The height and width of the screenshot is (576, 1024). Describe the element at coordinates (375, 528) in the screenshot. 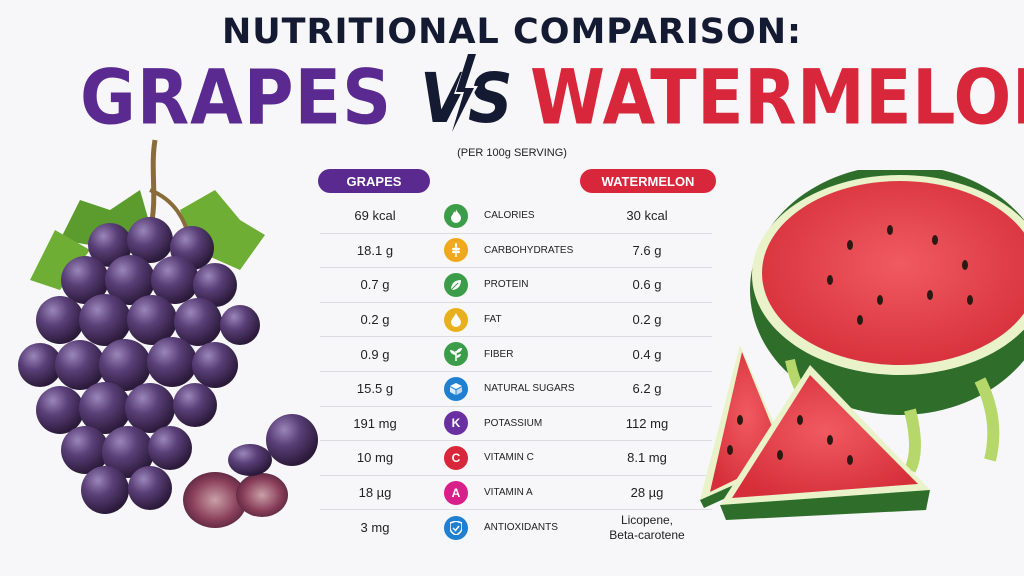

I see `grapes-value: 3 mg` at that location.